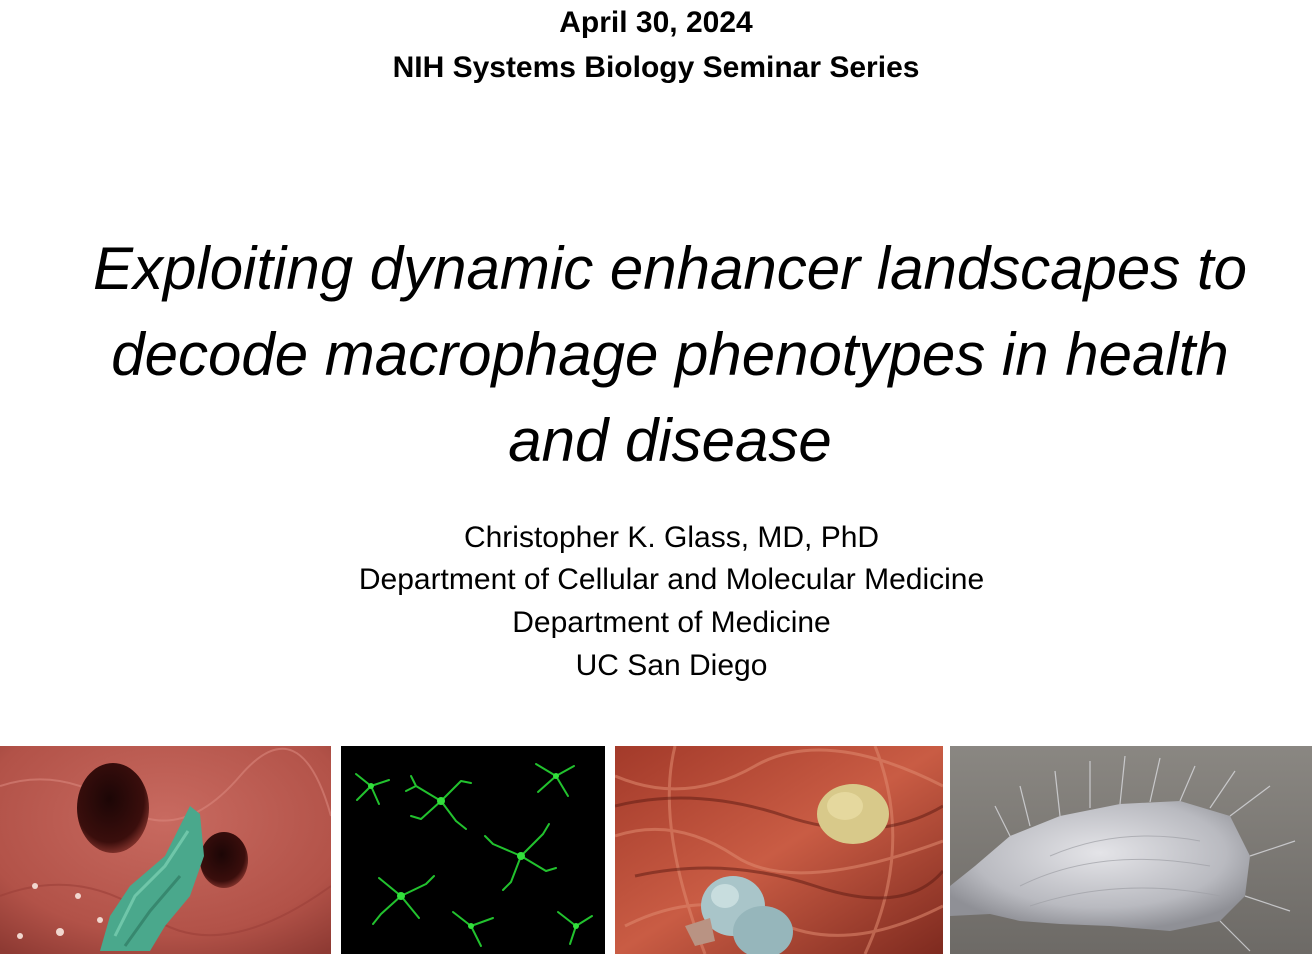  What do you see at coordinates (670, 354) in the screenshot?
I see `talk-title-line-2: decode macrophage phenotypes in health` at bounding box center [670, 354].